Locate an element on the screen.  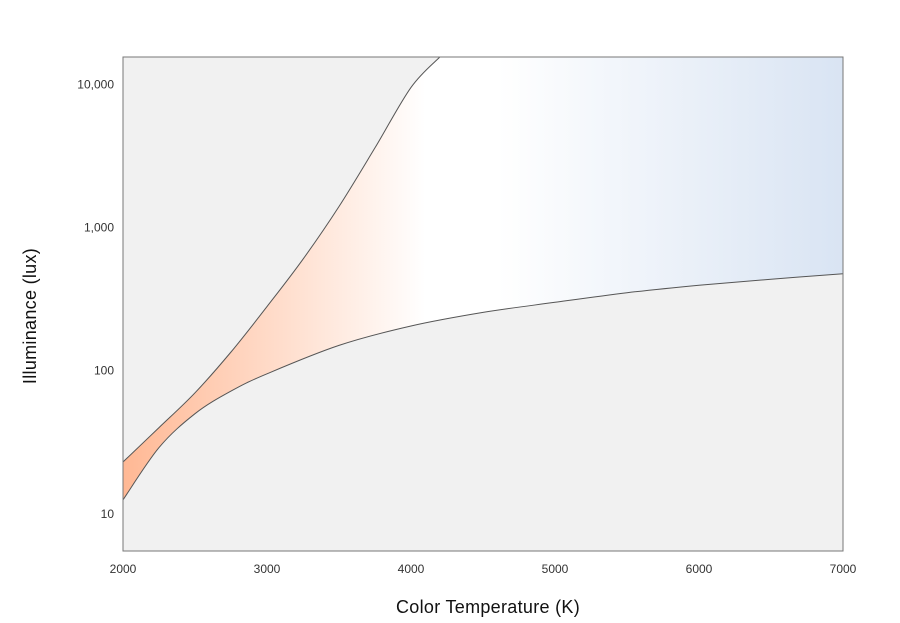
x-tick-label: 6000 is located at coordinates (699, 569).